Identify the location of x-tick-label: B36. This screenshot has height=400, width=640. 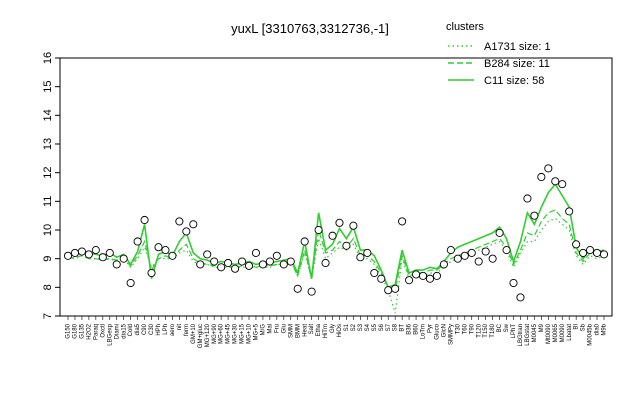
(410, 328).